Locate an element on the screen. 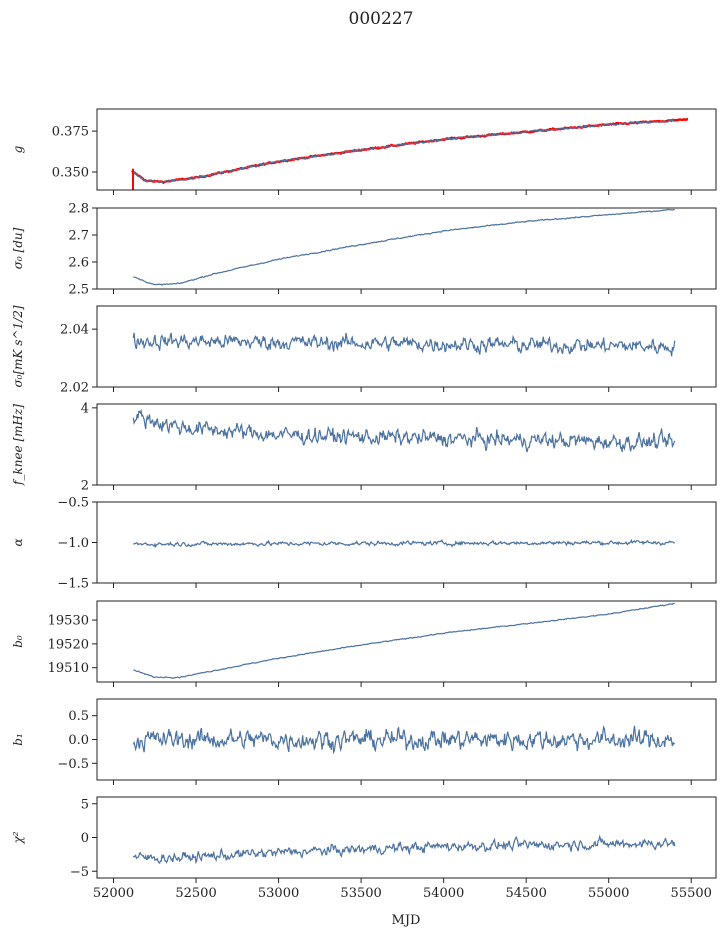 This screenshot has height=936, width=725. y-tick-label: 0.350 is located at coordinates (70, 173).